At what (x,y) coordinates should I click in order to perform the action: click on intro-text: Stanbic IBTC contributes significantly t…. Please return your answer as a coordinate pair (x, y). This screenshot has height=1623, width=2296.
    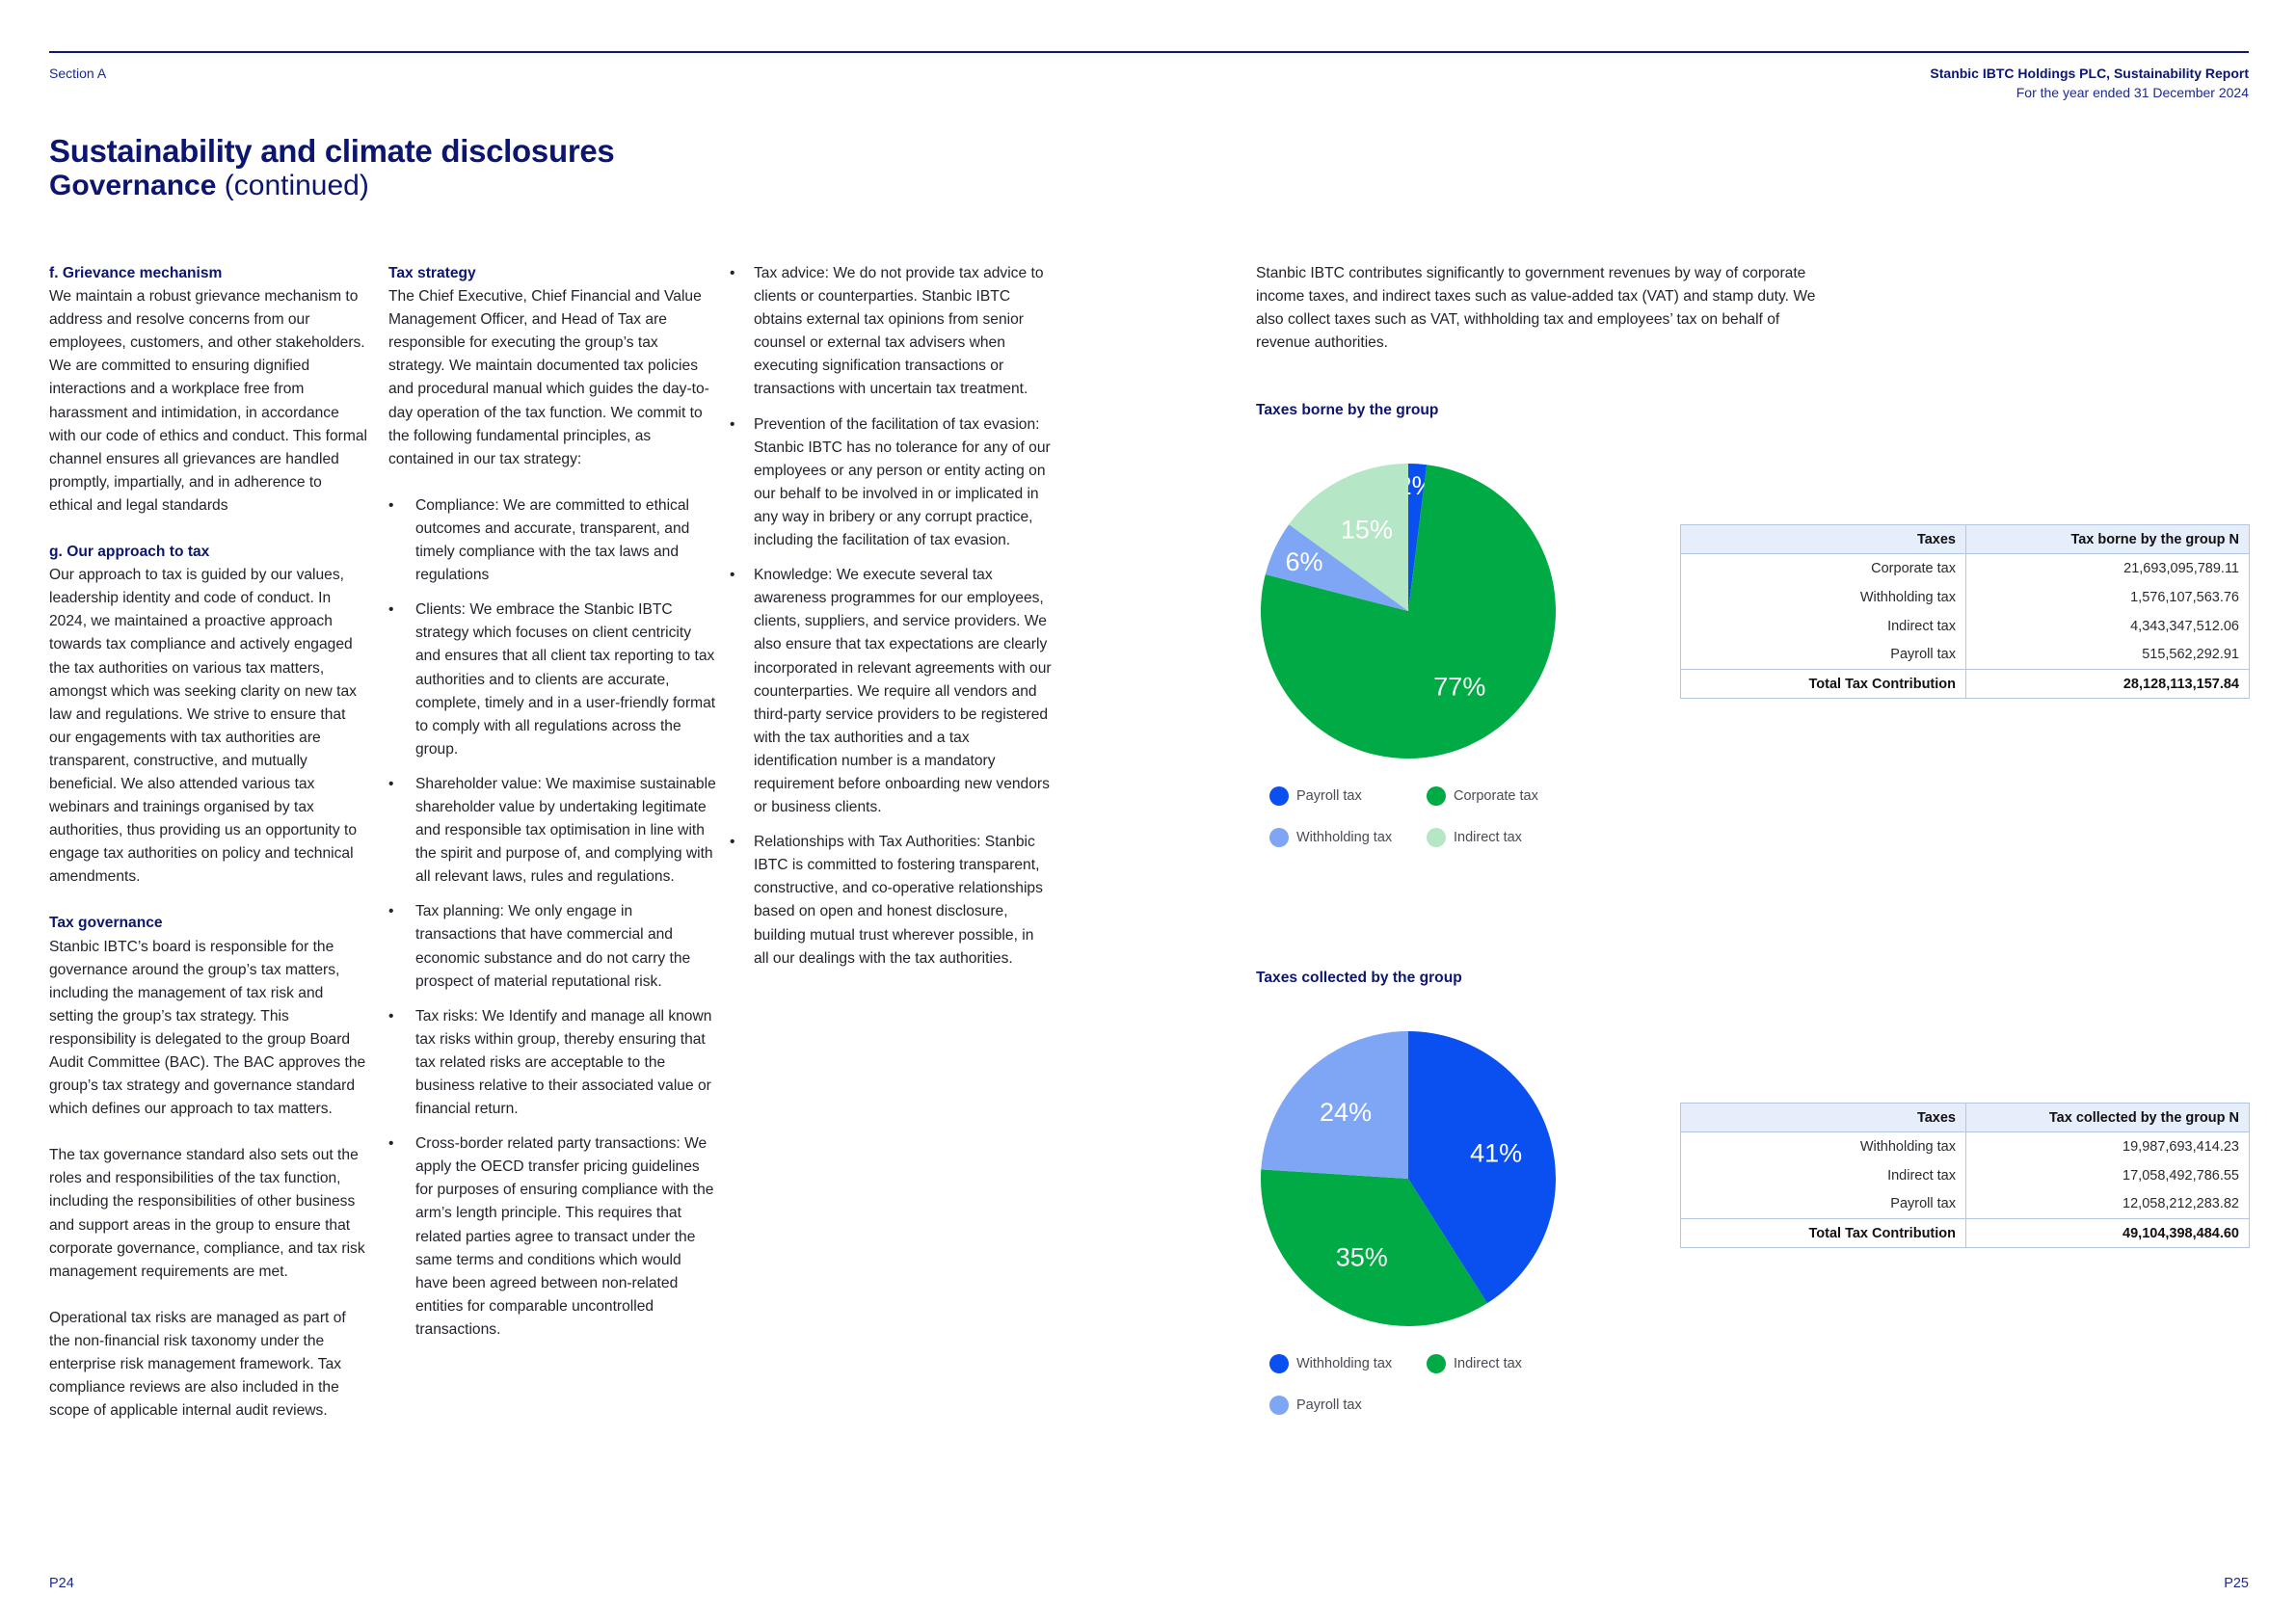
    Looking at the image, I should click on (1536, 308).